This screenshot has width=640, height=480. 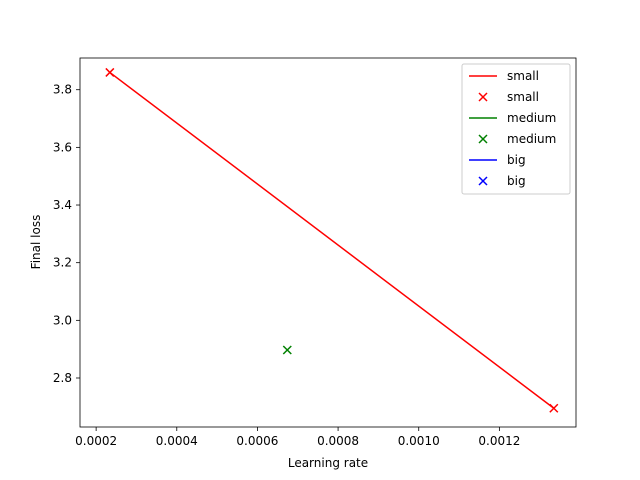 I want to click on data-point-medium, so click(x=287, y=350).